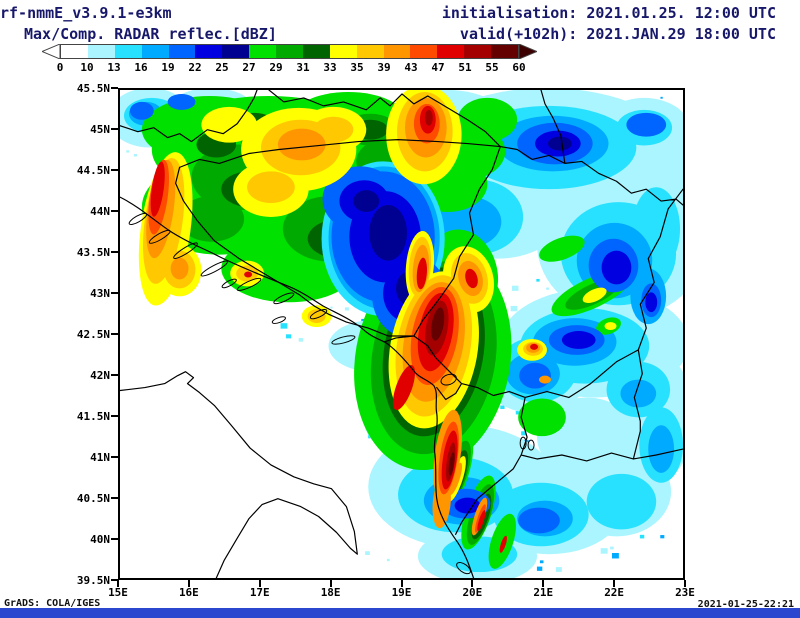 The width and height of the screenshot is (800, 618). I want to click on colorbar-tick-label: 51, so click(465, 67).